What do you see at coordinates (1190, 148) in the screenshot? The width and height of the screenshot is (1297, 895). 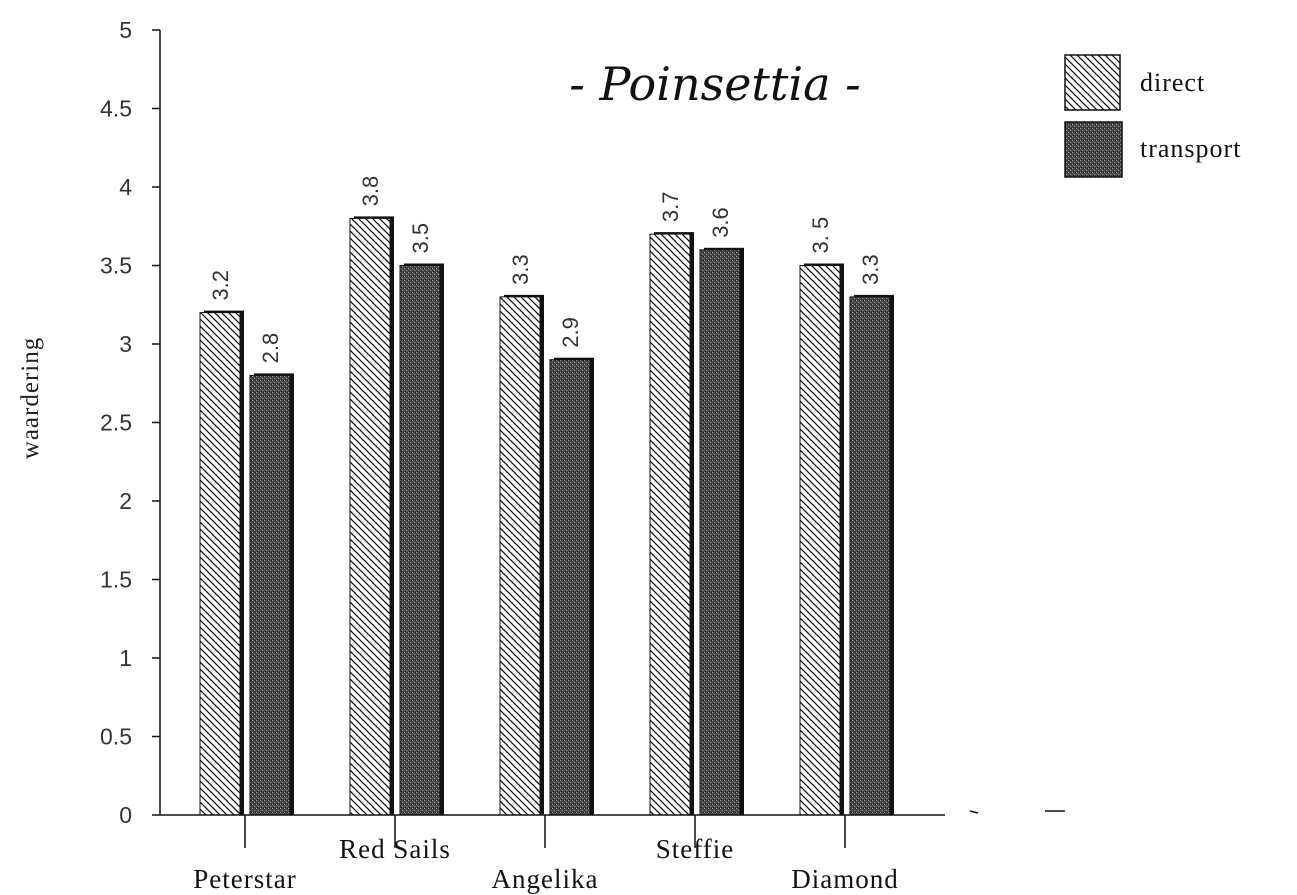 I see `legend-label-transport: transport` at bounding box center [1190, 148].